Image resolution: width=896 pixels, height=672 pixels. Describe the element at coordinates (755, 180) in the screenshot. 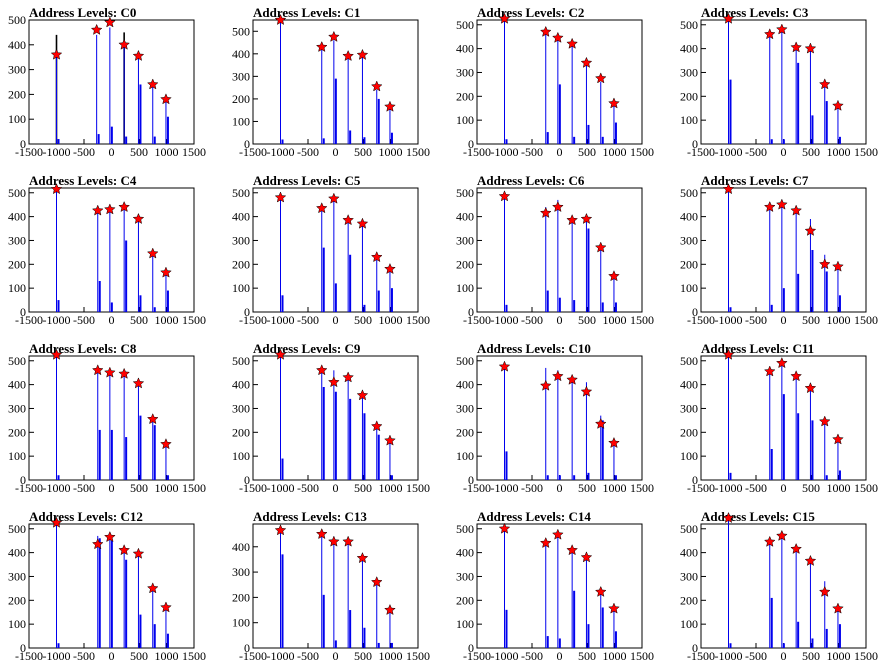

I see `panel-title: Address Levels: C7` at that location.